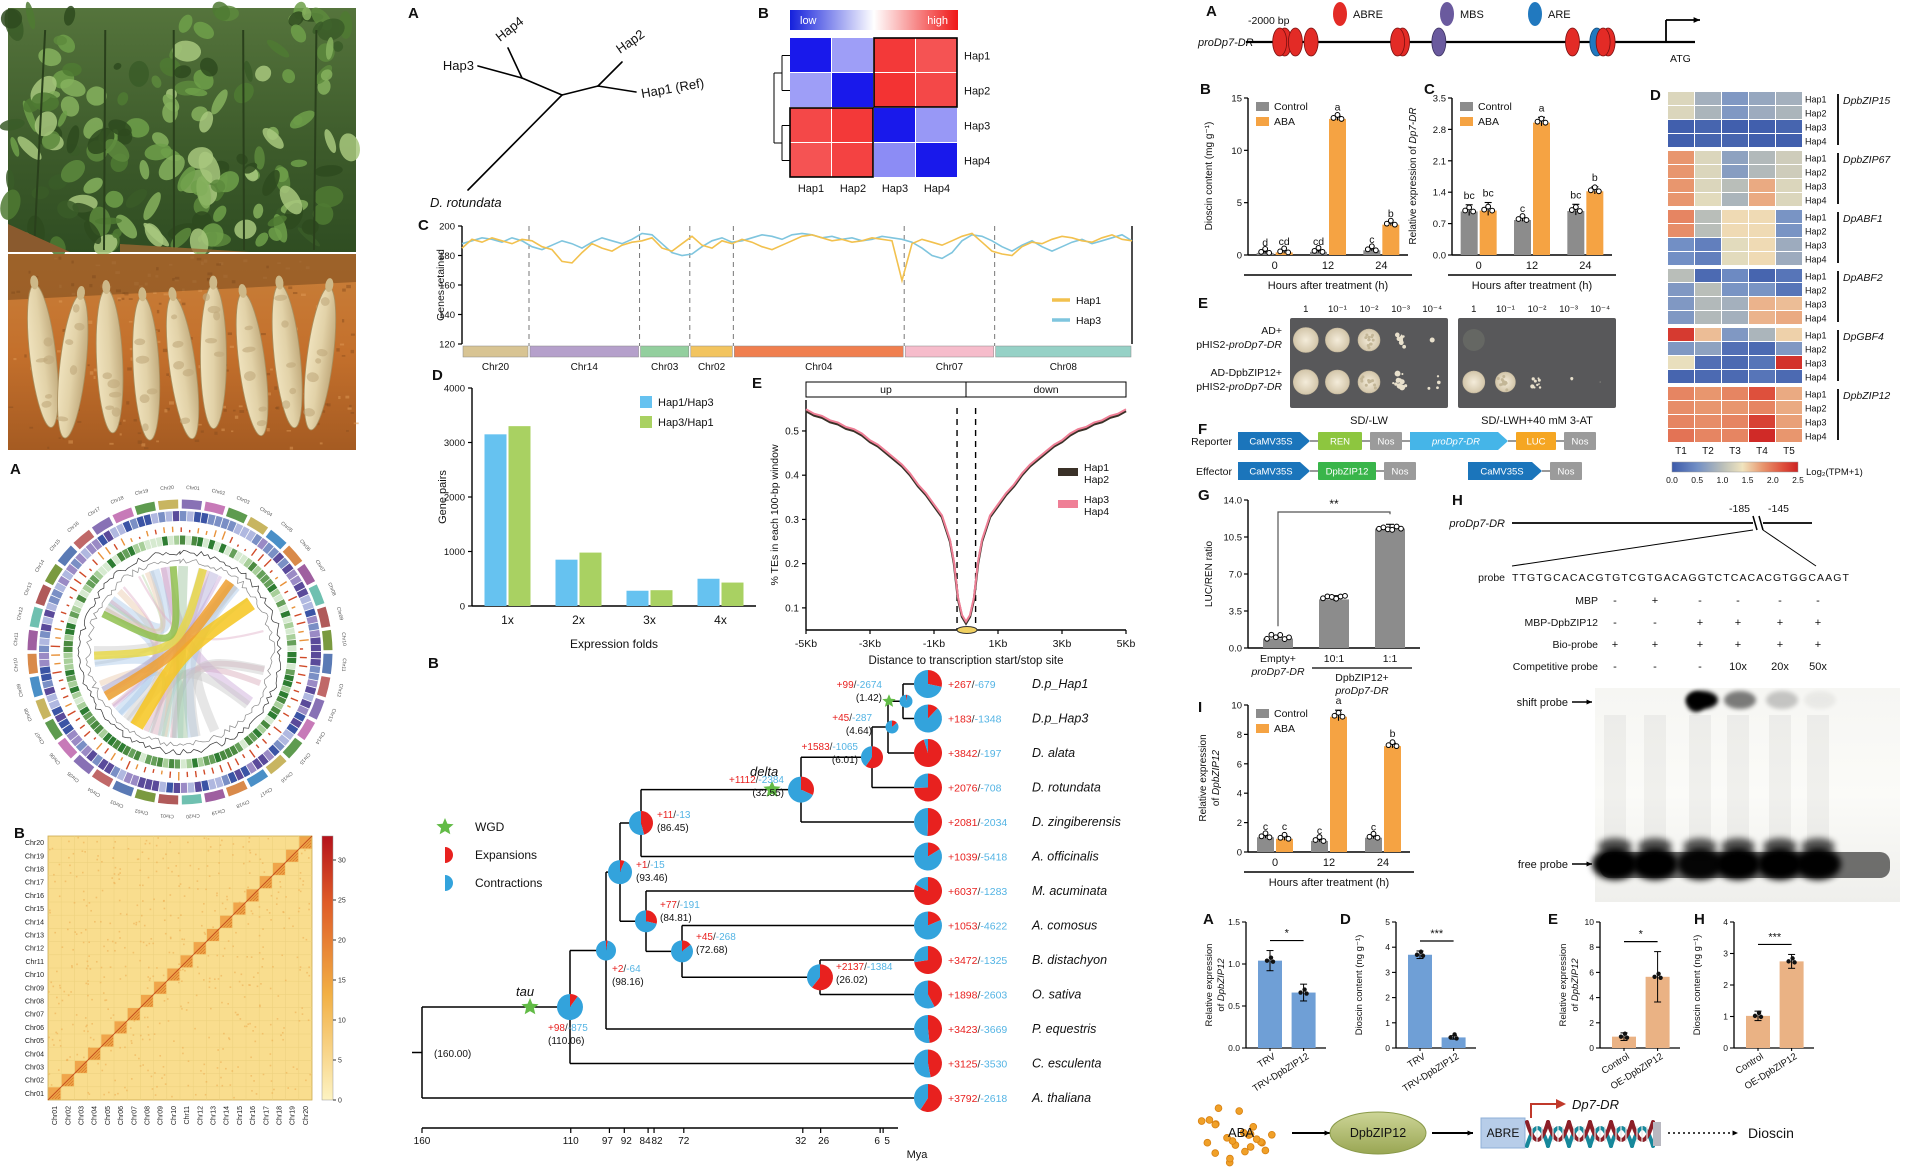 This screenshot has height=1169, width=1906. Describe the element at coordinates (792, 608) in the screenshot. I see `ytick: 0.1` at that location.